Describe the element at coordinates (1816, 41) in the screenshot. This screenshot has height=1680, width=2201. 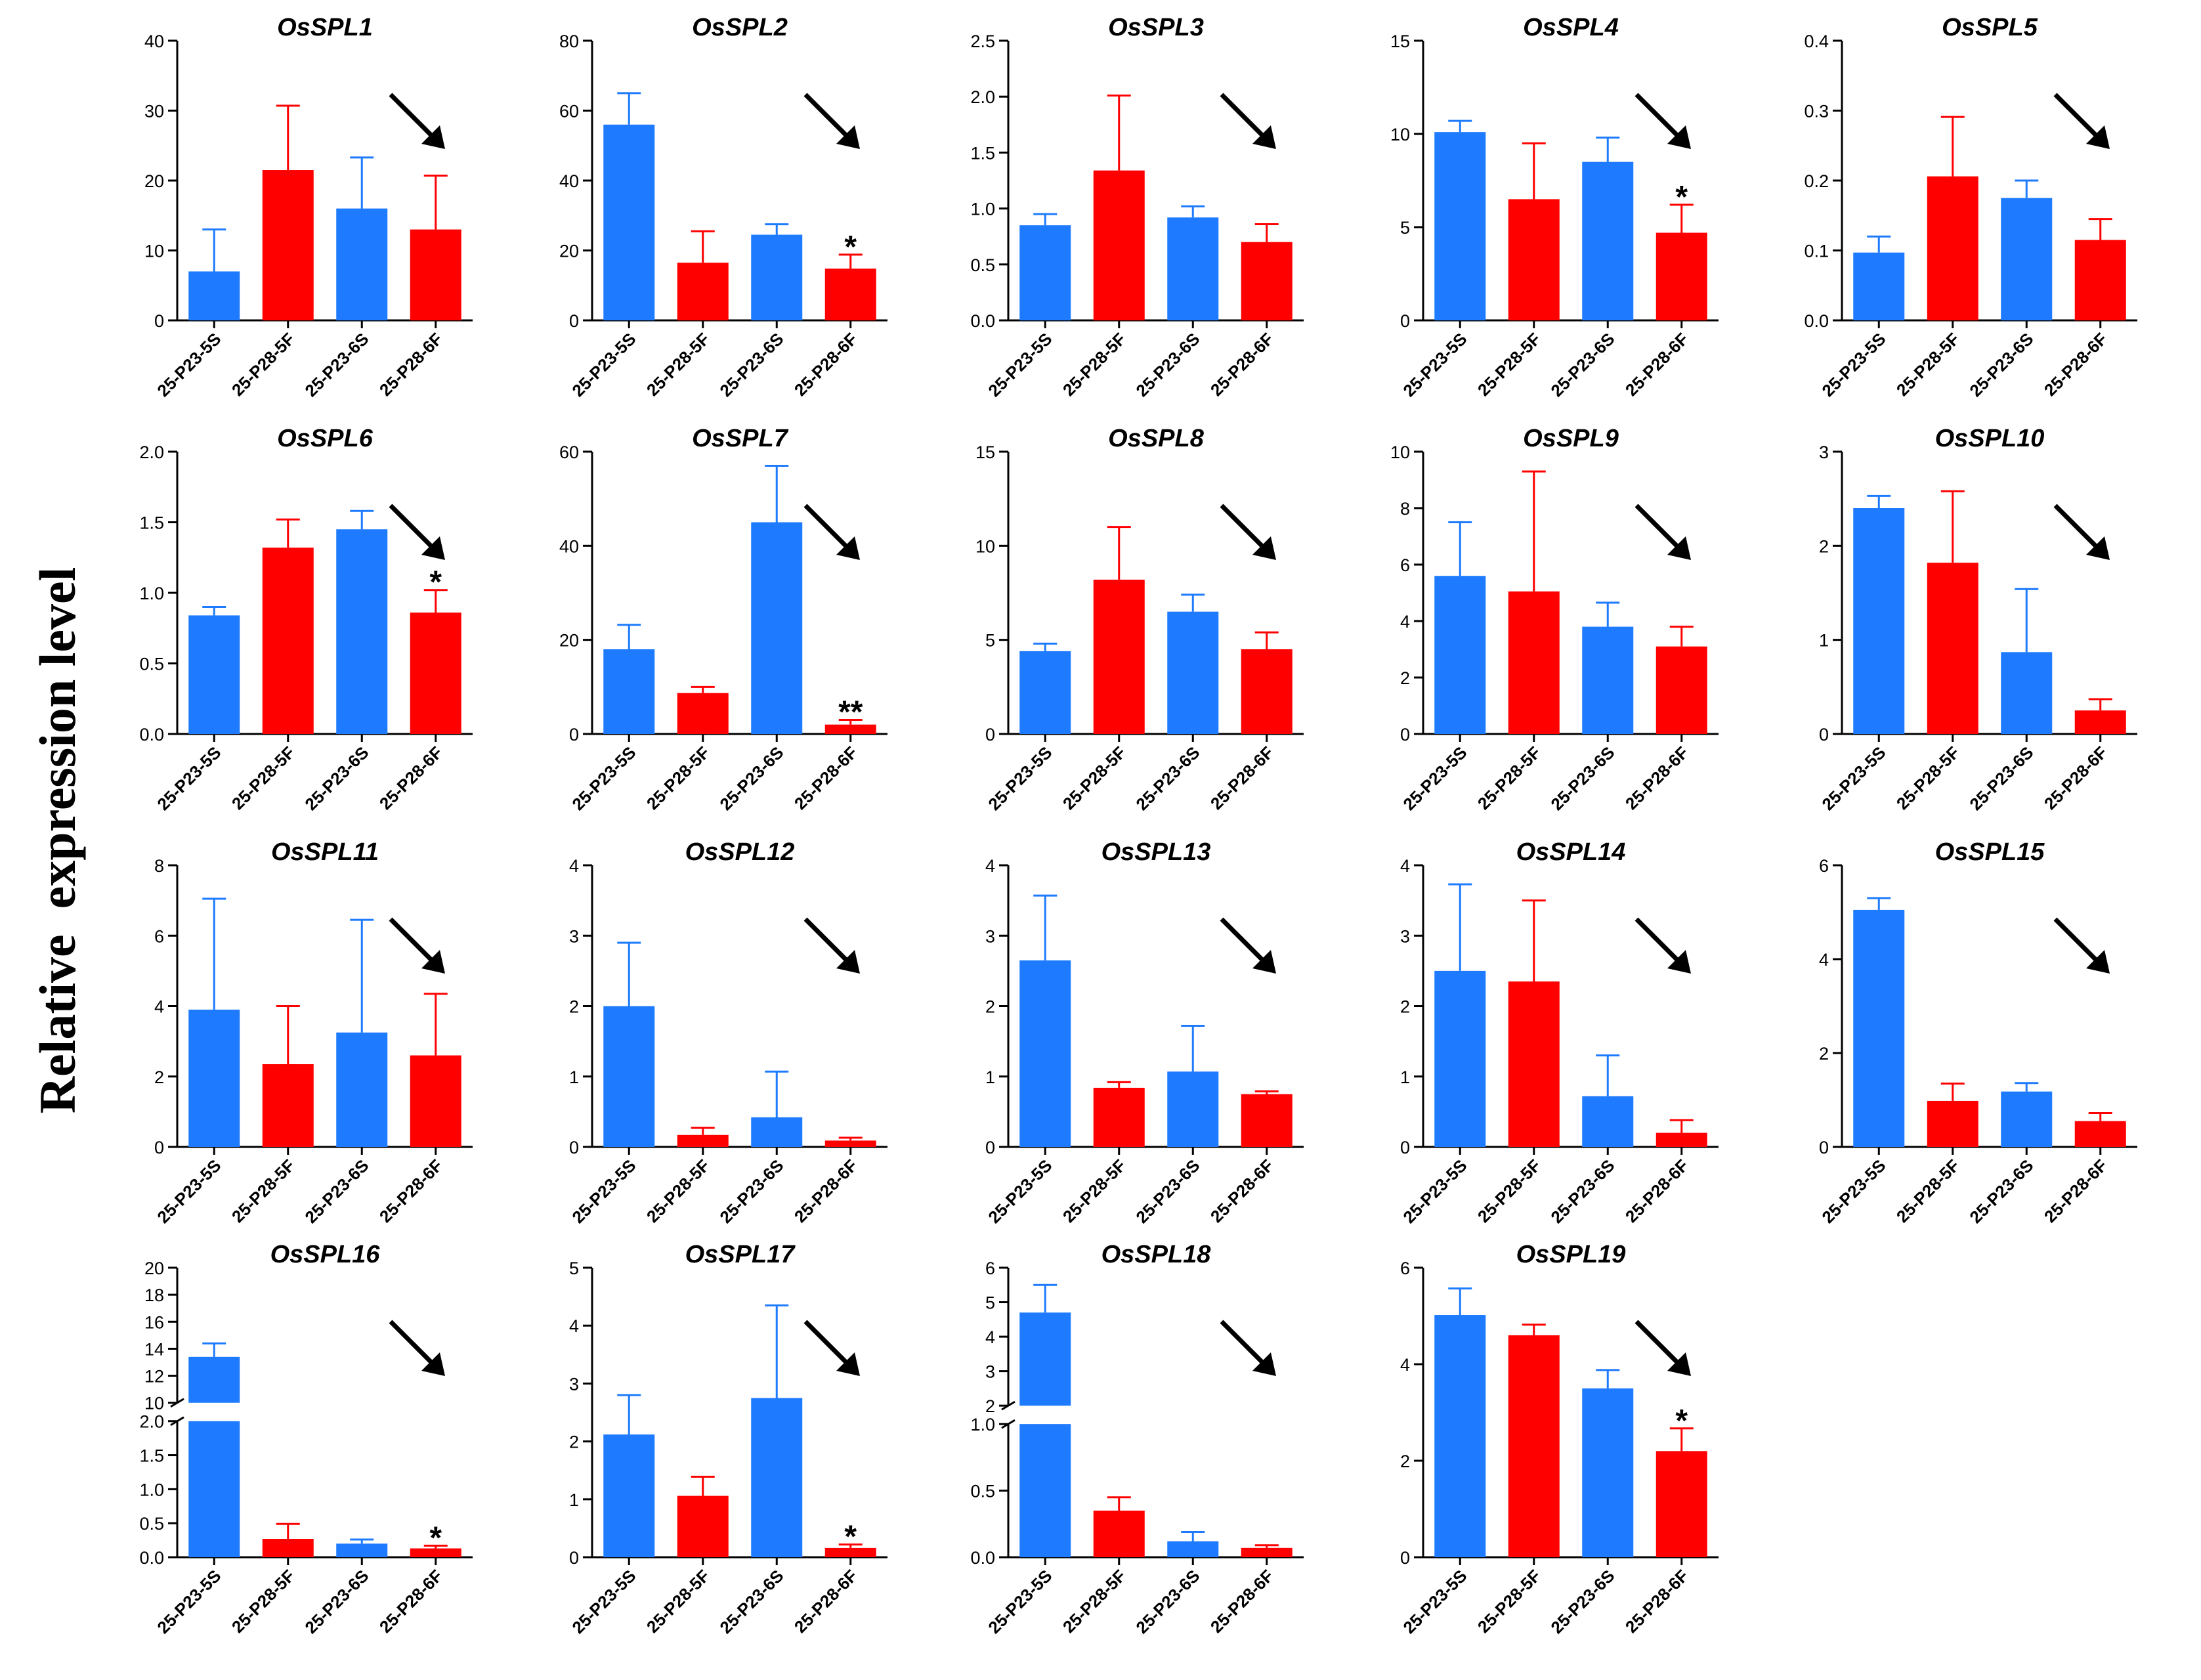
I see `y-tick-label: 0.4` at that location.